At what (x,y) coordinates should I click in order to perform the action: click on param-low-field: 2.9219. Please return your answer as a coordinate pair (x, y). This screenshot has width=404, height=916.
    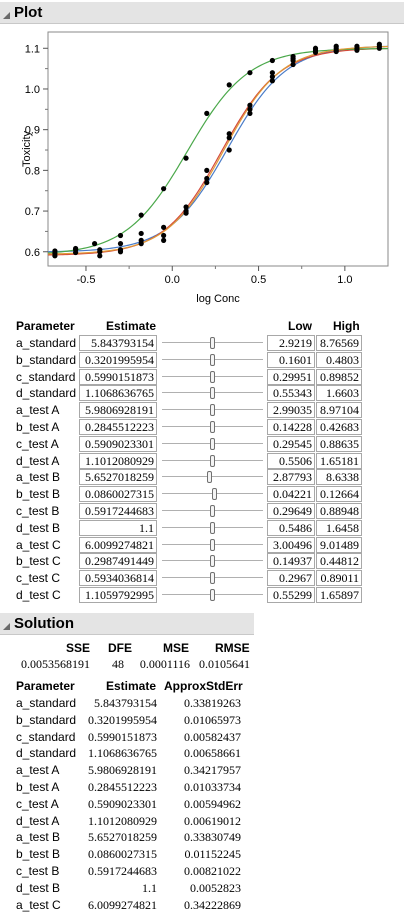
    Looking at the image, I should click on (291, 343).